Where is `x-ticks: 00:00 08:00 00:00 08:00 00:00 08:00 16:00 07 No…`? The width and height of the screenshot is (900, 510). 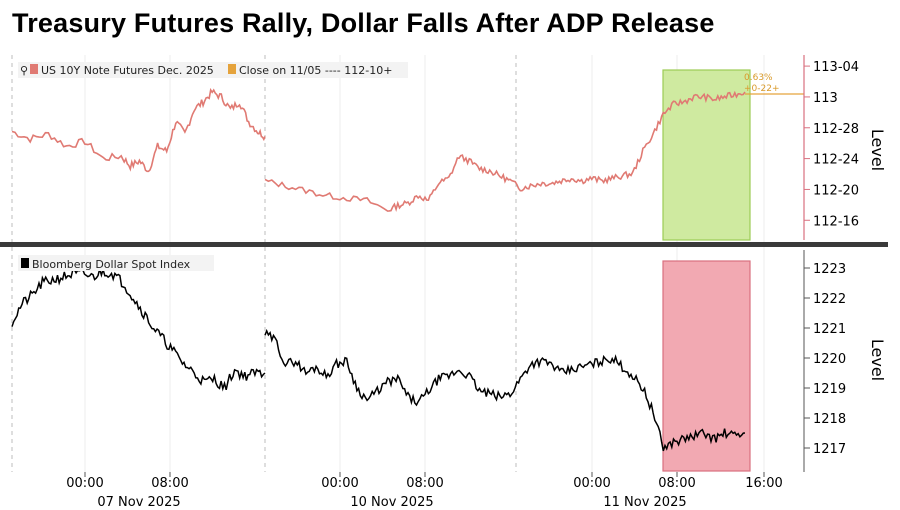 x-ticks: 00:00 08:00 00:00 08:00 00:00 08:00 16:00 07 No… is located at coordinates (424, 491).